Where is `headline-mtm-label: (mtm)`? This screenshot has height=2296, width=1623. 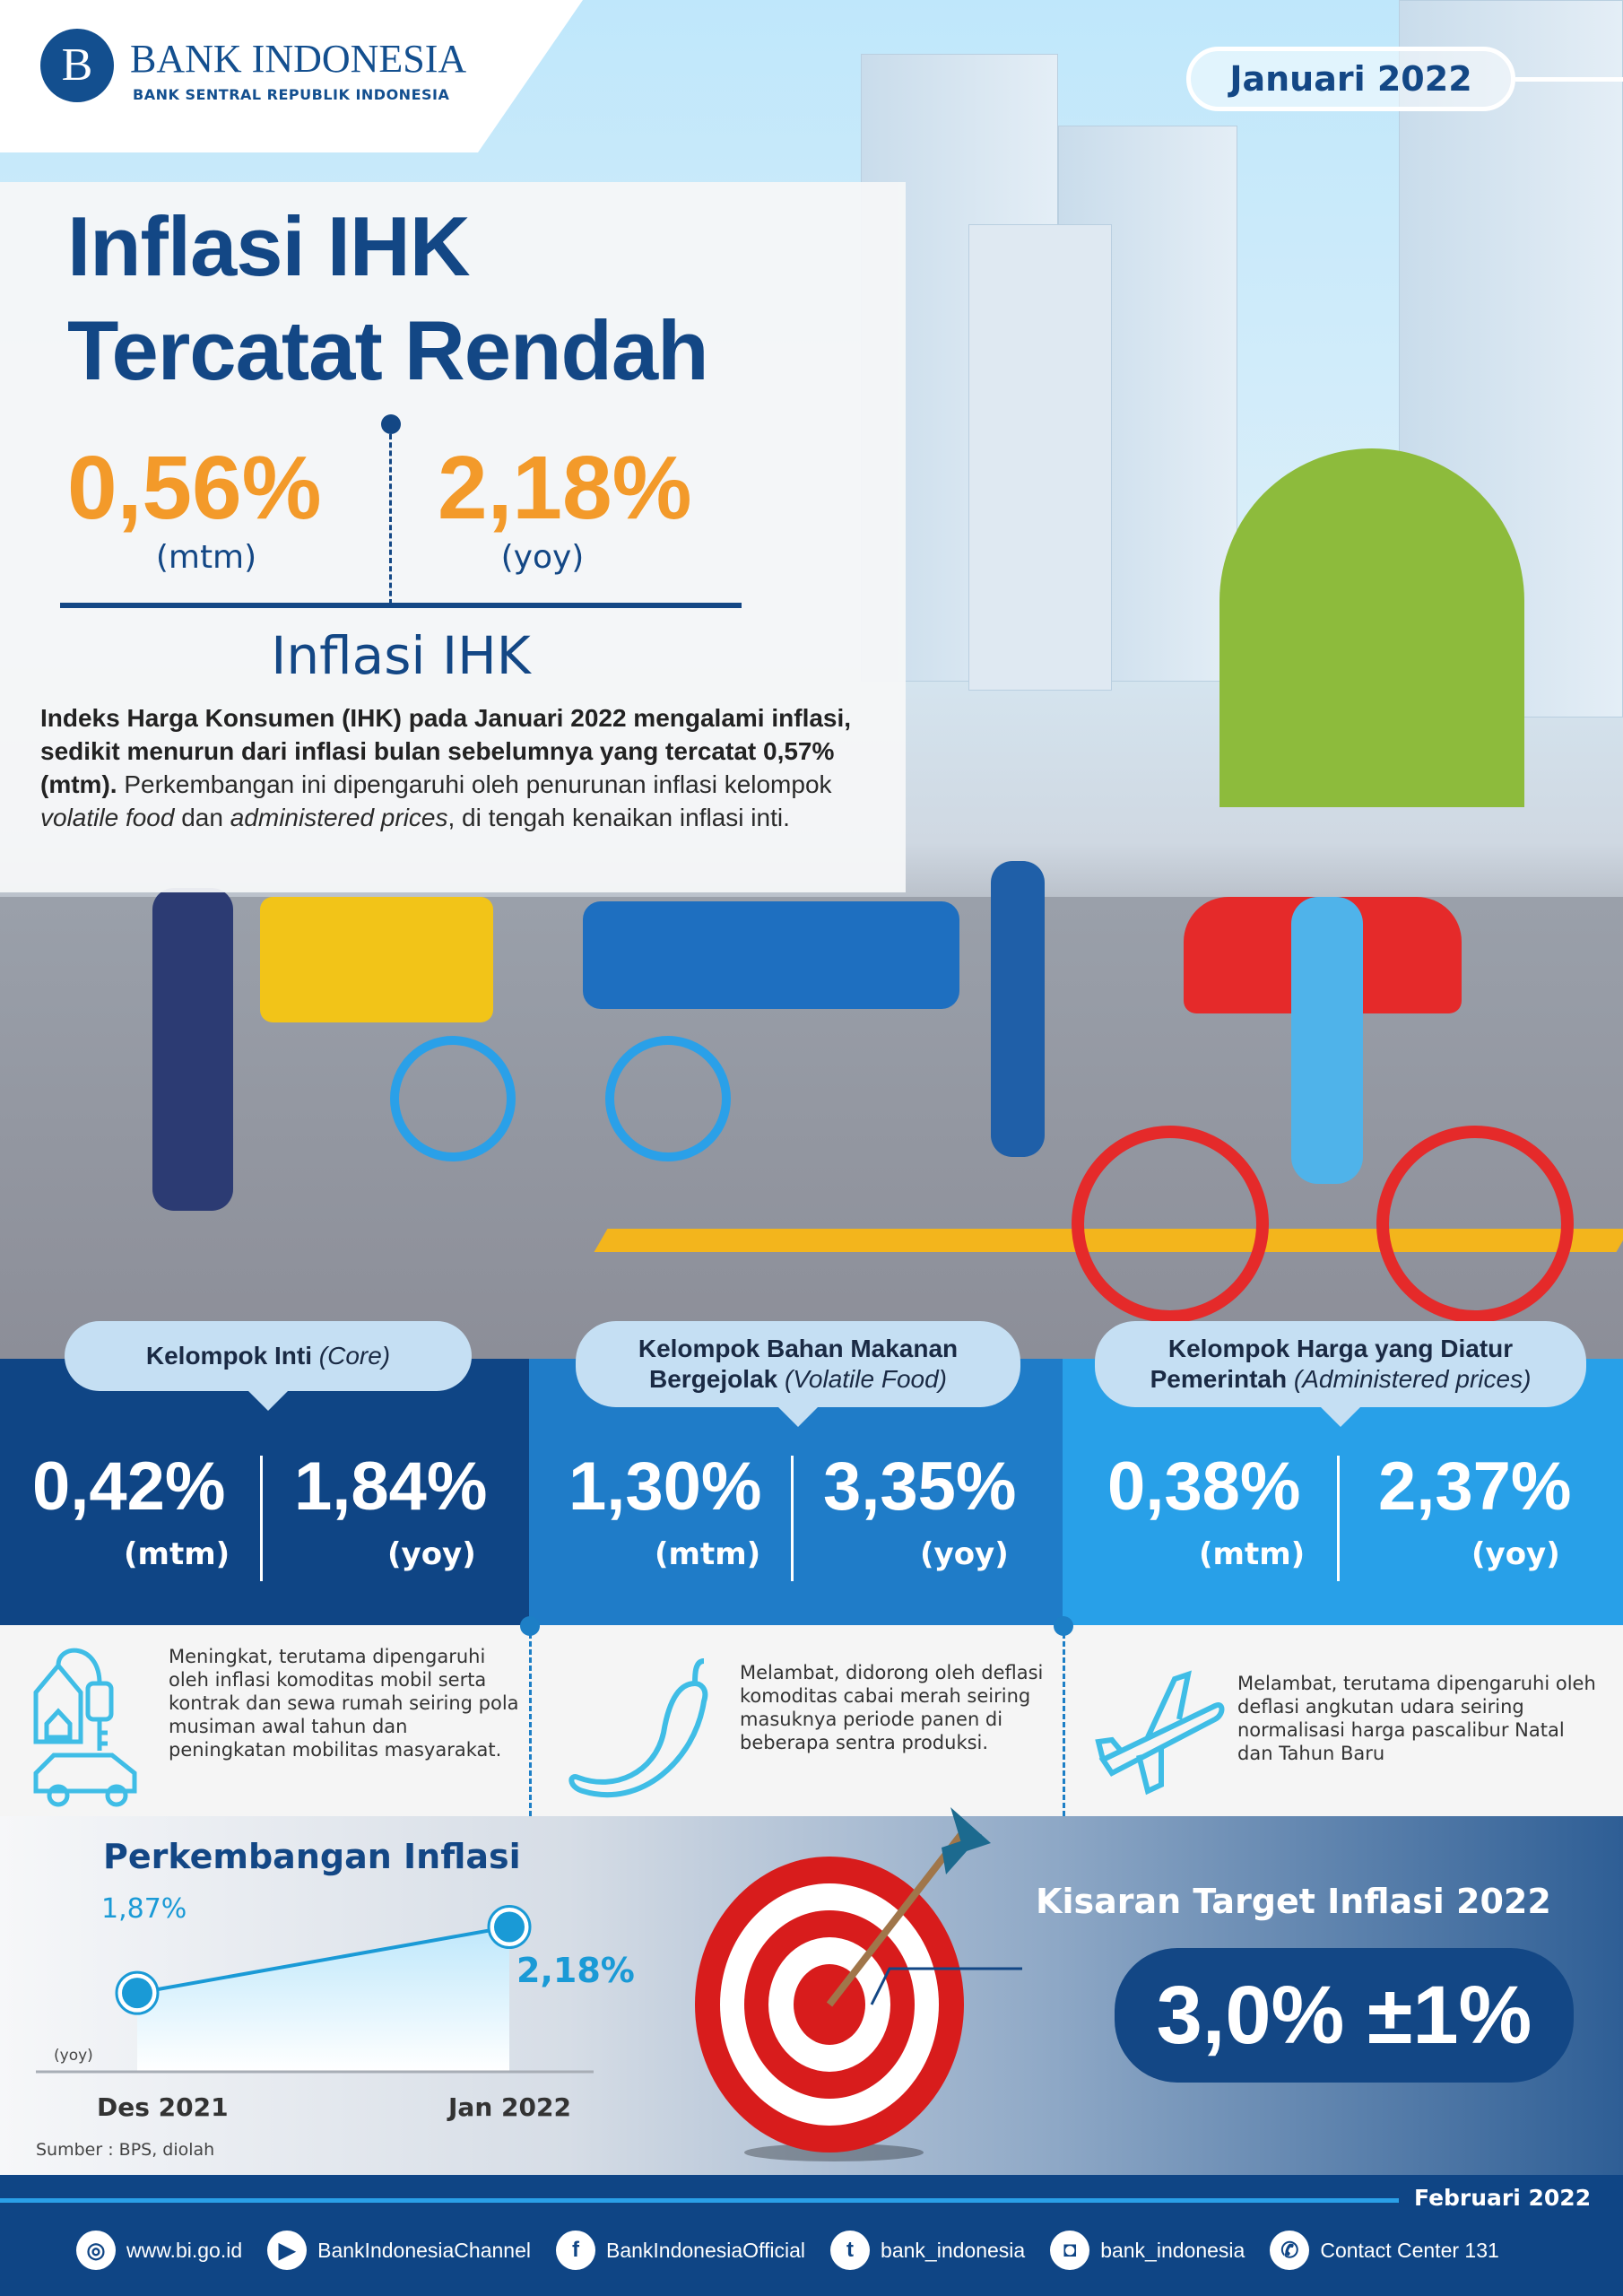 headline-mtm-label: (mtm) is located at coordinates (206, 557).